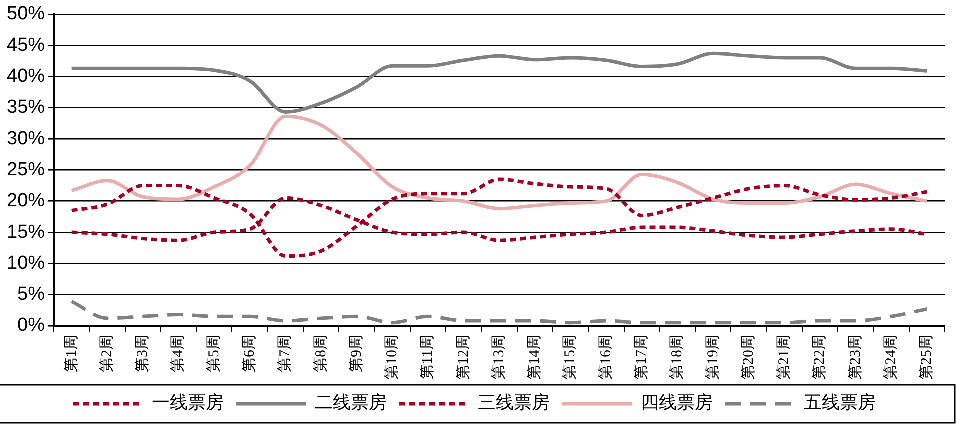 The height and width of the screenshot is (425, 957). I want to click on x-tick-label: 第14周, so click(535, 357).